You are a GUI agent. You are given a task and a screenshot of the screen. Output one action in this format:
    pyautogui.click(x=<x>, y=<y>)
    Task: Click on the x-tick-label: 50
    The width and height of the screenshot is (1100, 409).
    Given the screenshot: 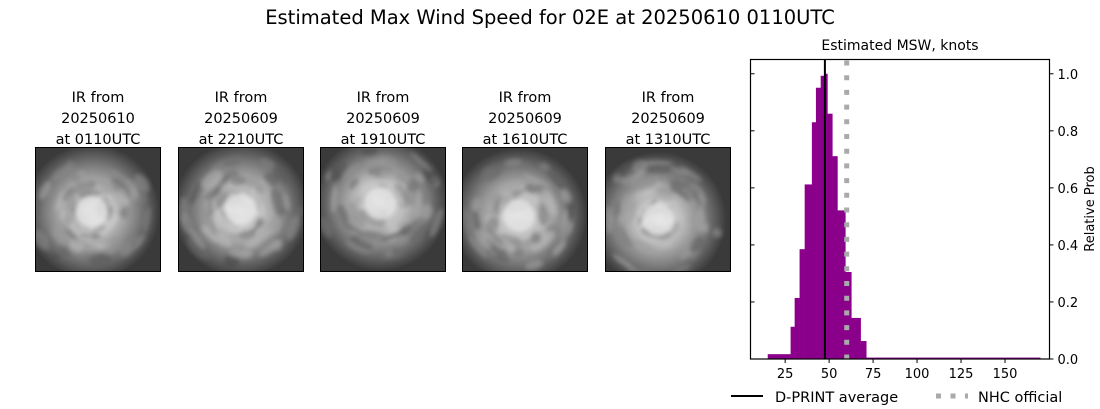 What is the action you would take?
    pyautogui.click(x=829, y=374)
    